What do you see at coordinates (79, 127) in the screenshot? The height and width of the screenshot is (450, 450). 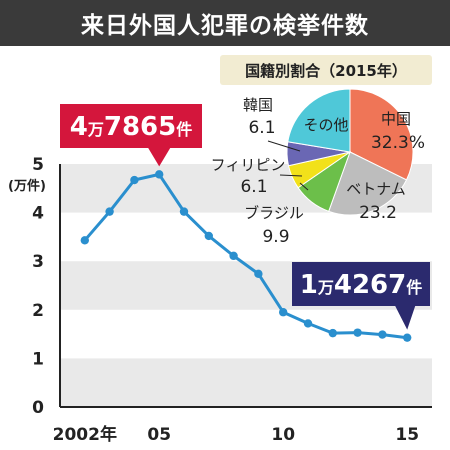 I see `callout-label-part: 4` at bounding box center [79, 127].